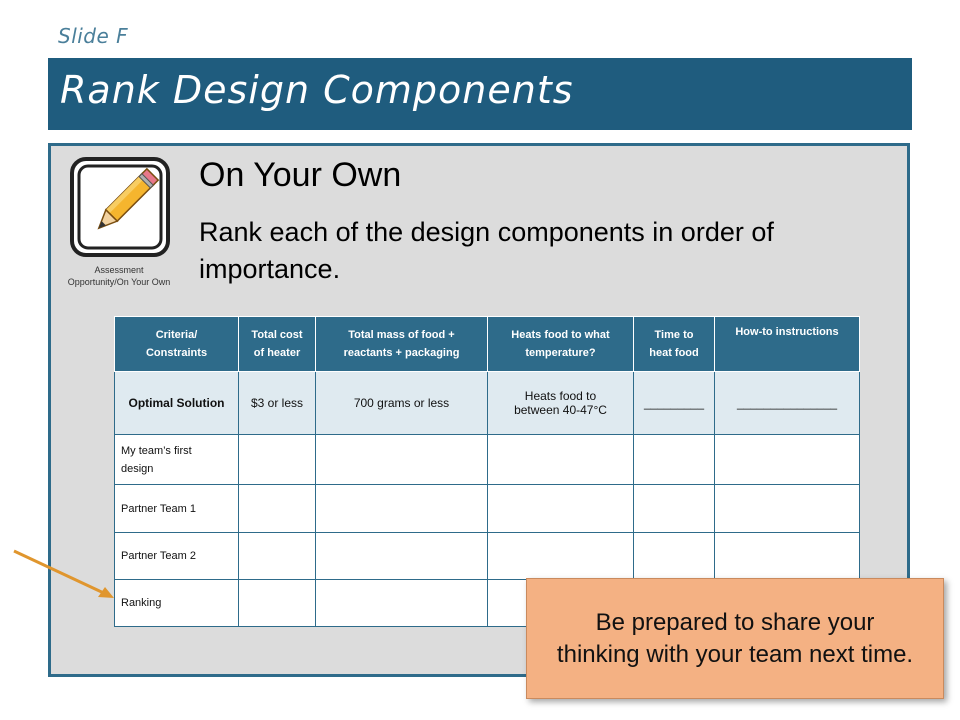 The image size is (960, 720). I want to click on optimal-time: _________, so click(674, 403).